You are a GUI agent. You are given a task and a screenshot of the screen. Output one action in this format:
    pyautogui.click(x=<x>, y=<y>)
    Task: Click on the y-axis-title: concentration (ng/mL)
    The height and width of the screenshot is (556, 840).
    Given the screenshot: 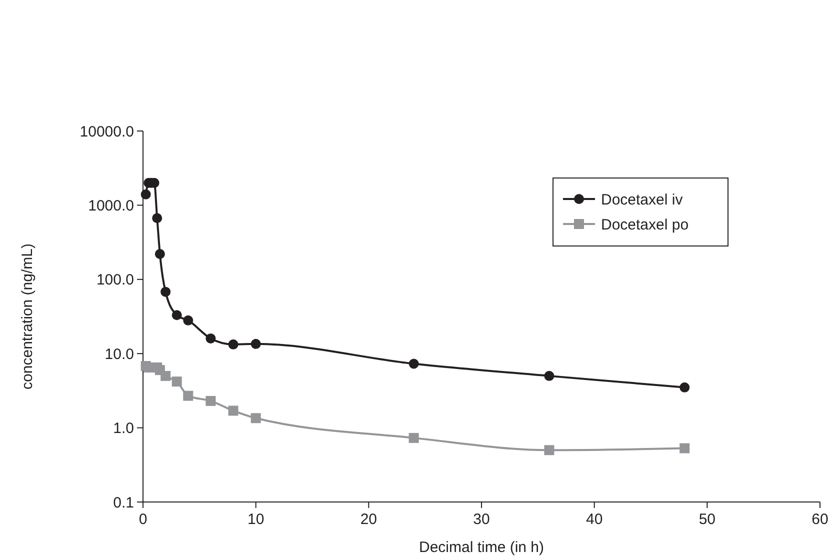 What is the action you would take?
    pyautogui.click(x=27, y=317)
    